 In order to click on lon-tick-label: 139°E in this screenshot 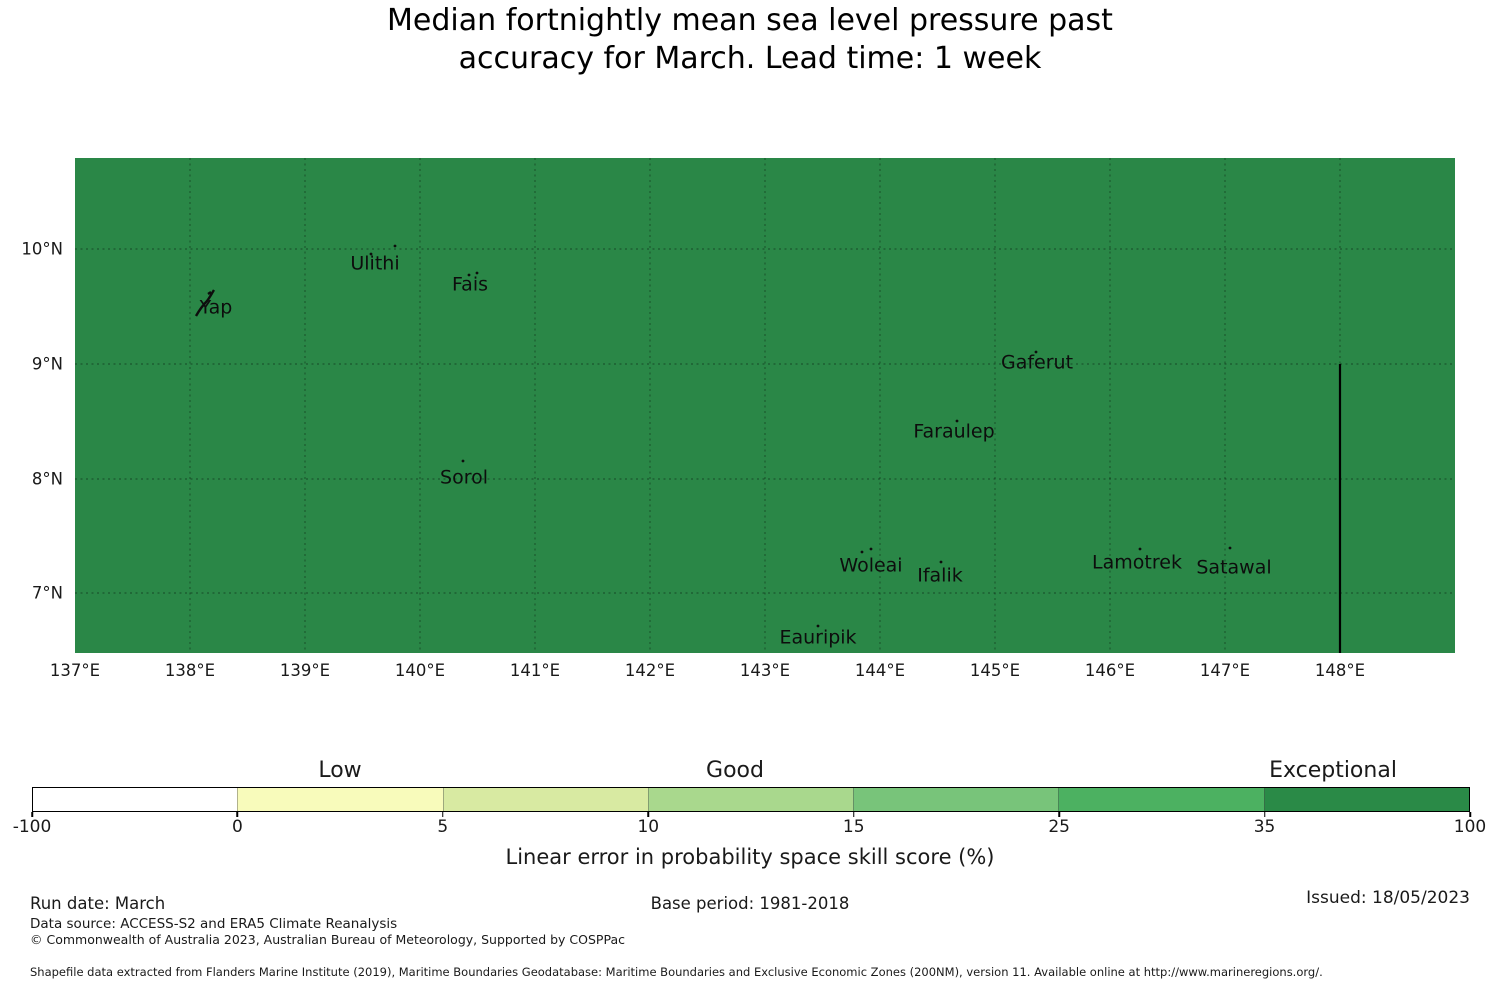, I will do `click(305, 670)`.